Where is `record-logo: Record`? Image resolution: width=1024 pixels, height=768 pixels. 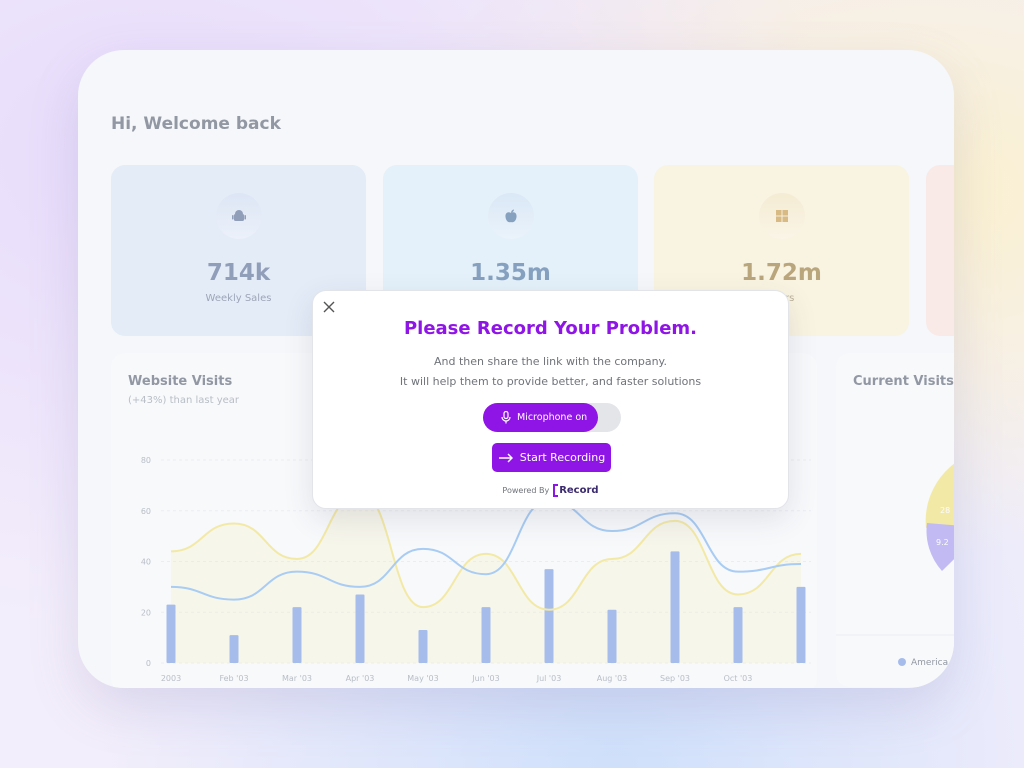
record-logo: Record is located at coordinates (576, 490).